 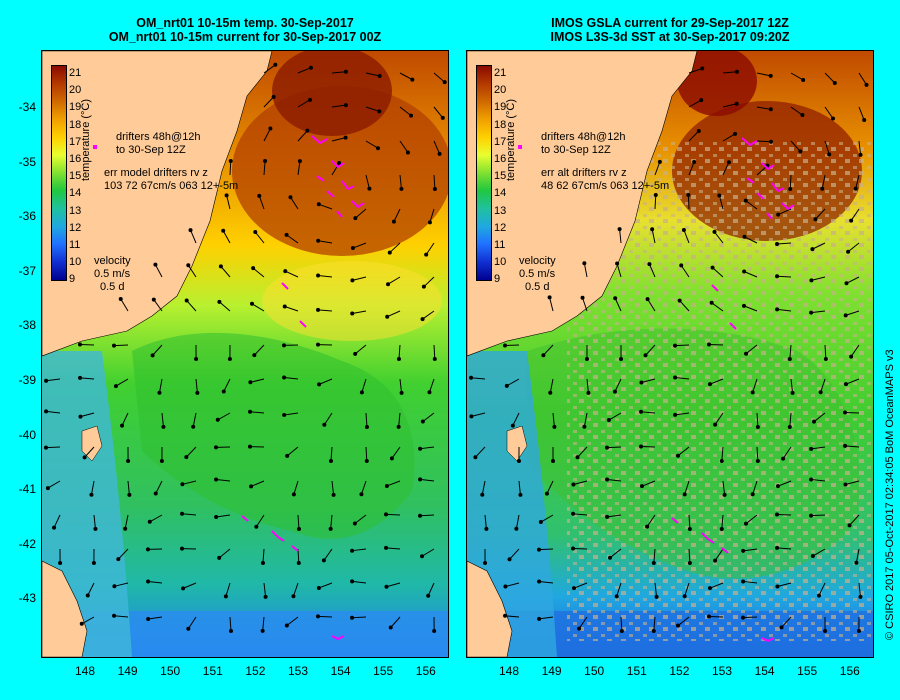 What do you see at coordinates (112, 274) in the screenshot?
I see `left-velocity-value: 0.5 m/s` at bounding box center [112, 274].